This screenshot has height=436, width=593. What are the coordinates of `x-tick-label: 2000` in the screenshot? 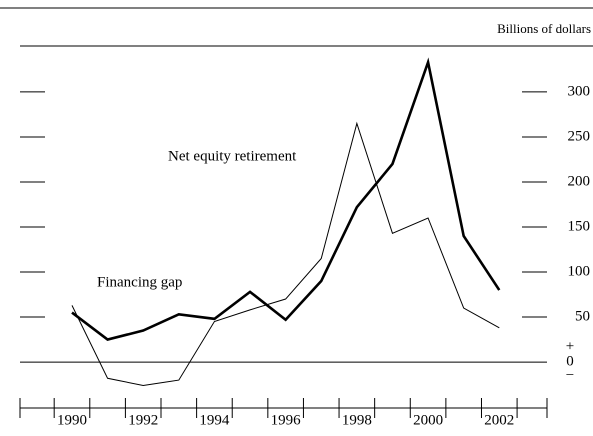 It's located at (428, 420).